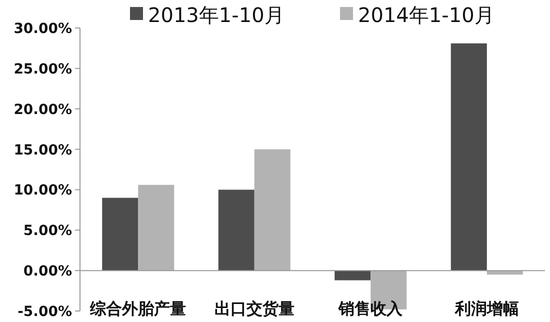 This screenshot has height=322, width=550. I want to click on x-tick-label: 出口交货量, so click(254, 308).